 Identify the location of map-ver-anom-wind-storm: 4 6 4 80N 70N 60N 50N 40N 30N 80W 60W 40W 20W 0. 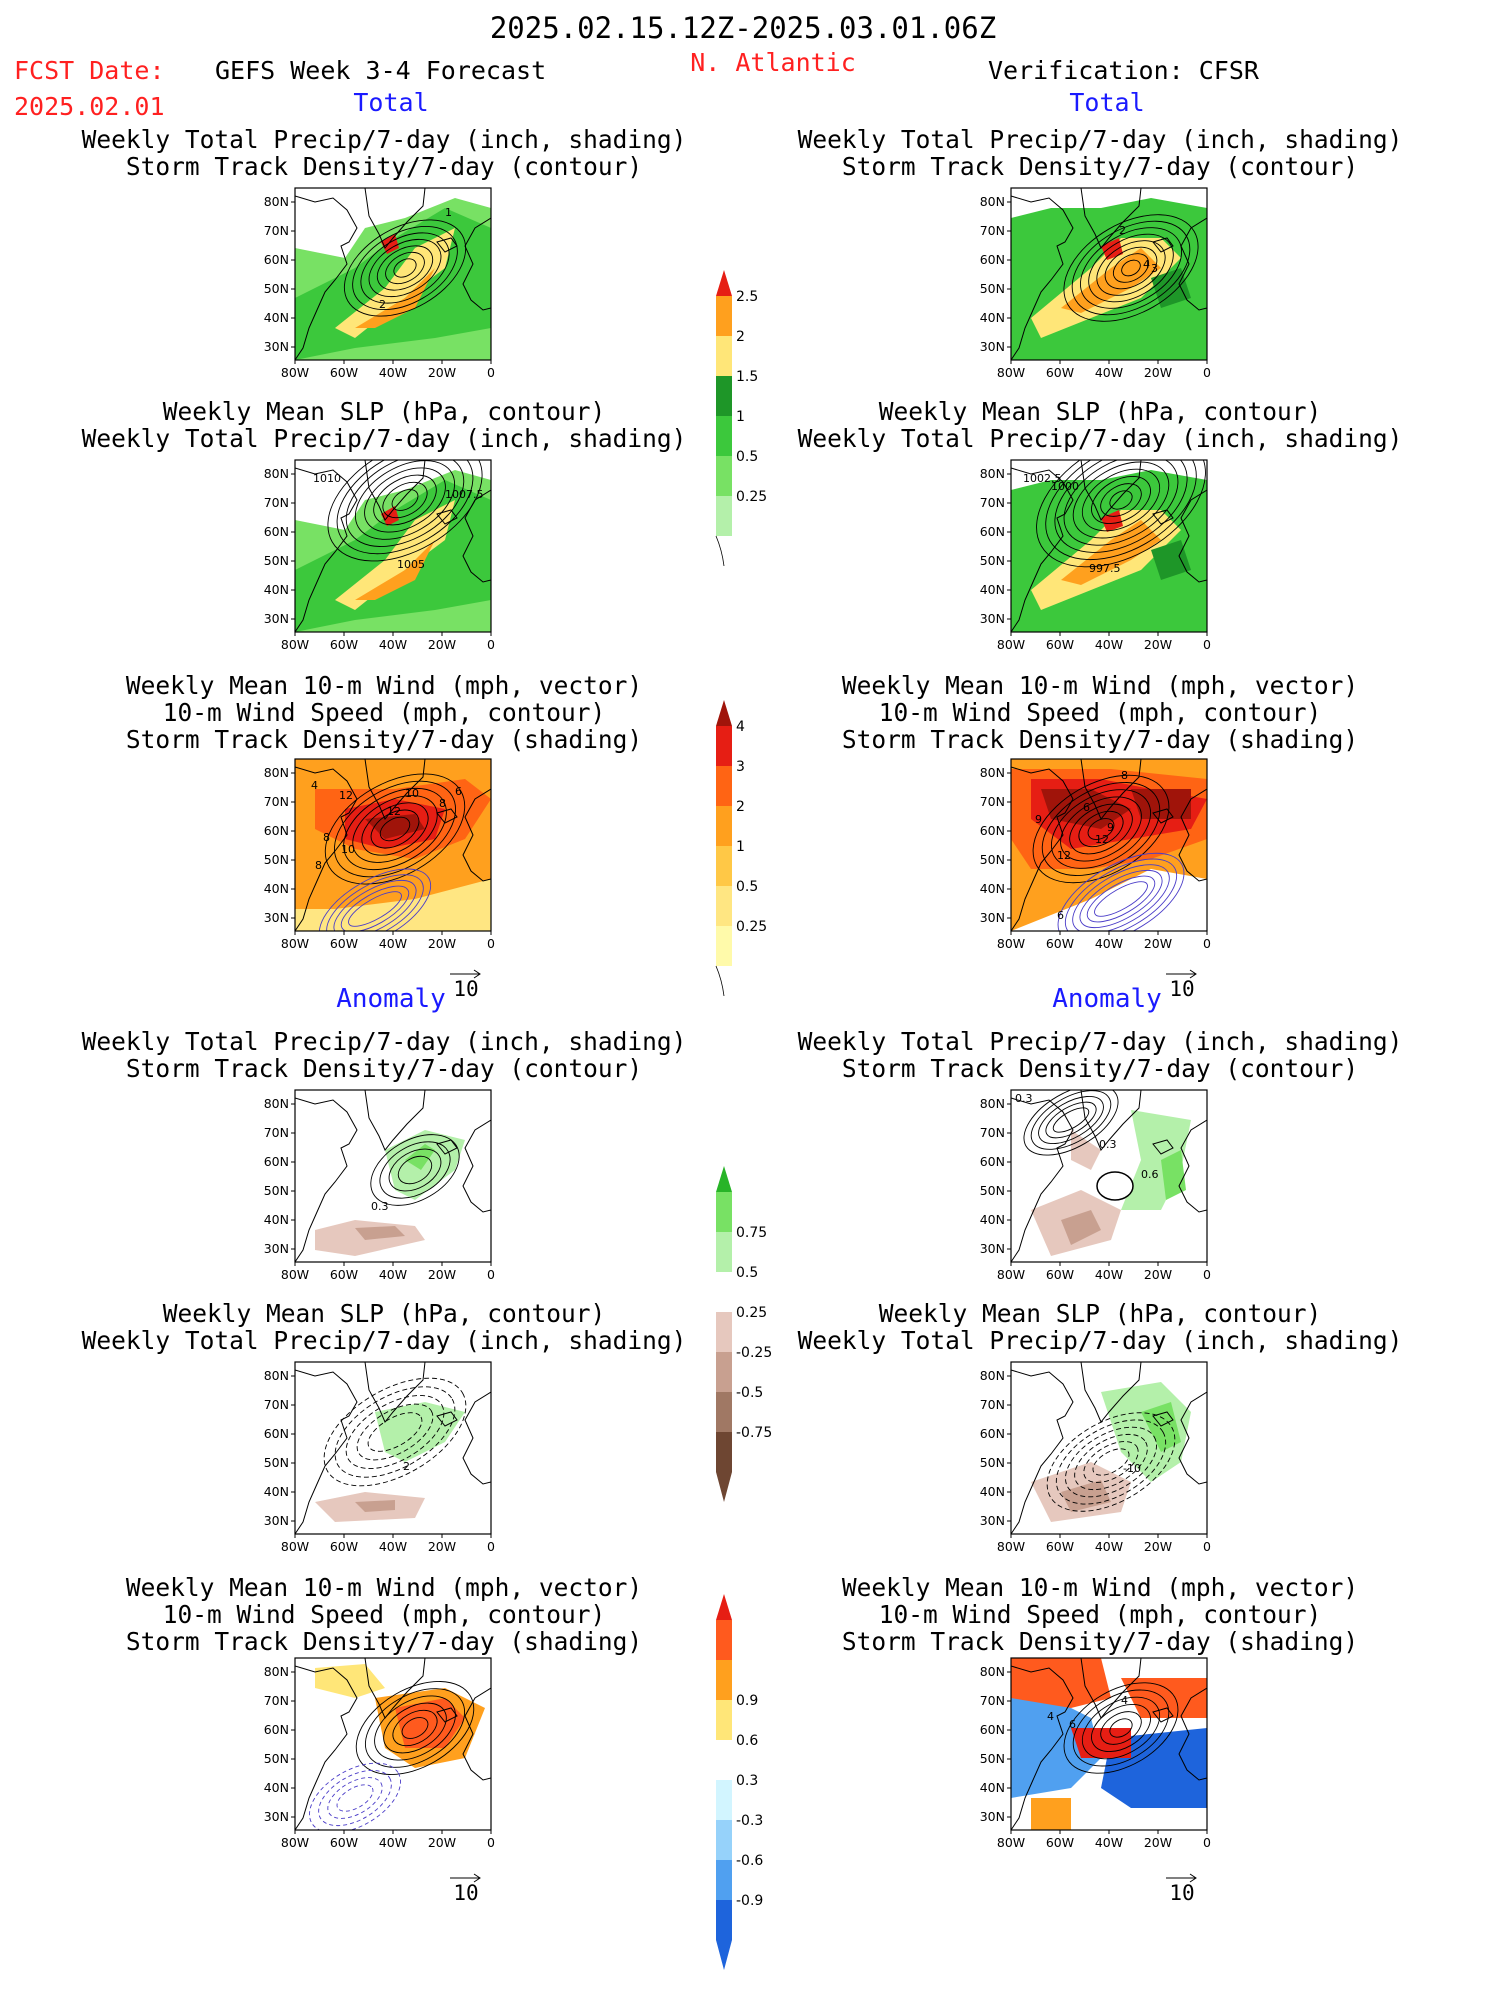
(1095, 1753).